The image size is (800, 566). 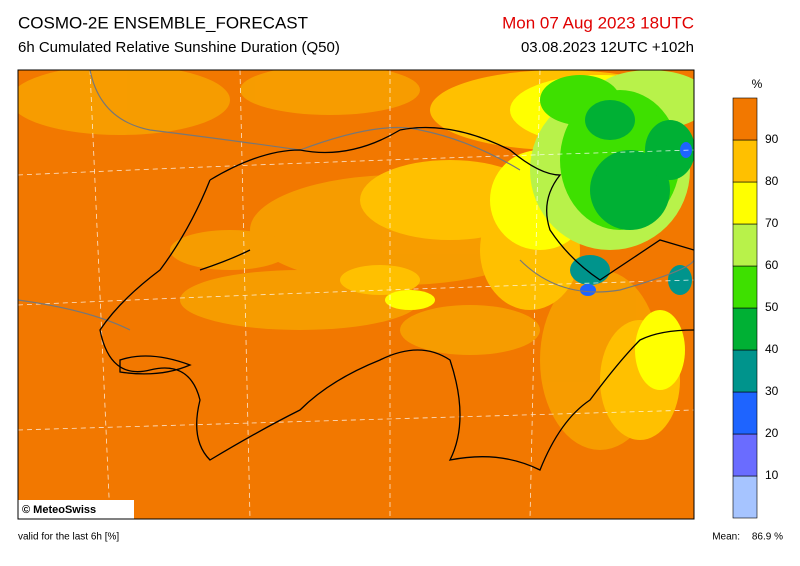 I want to click on colorbar-label: 60, so click(x=772, y=265).